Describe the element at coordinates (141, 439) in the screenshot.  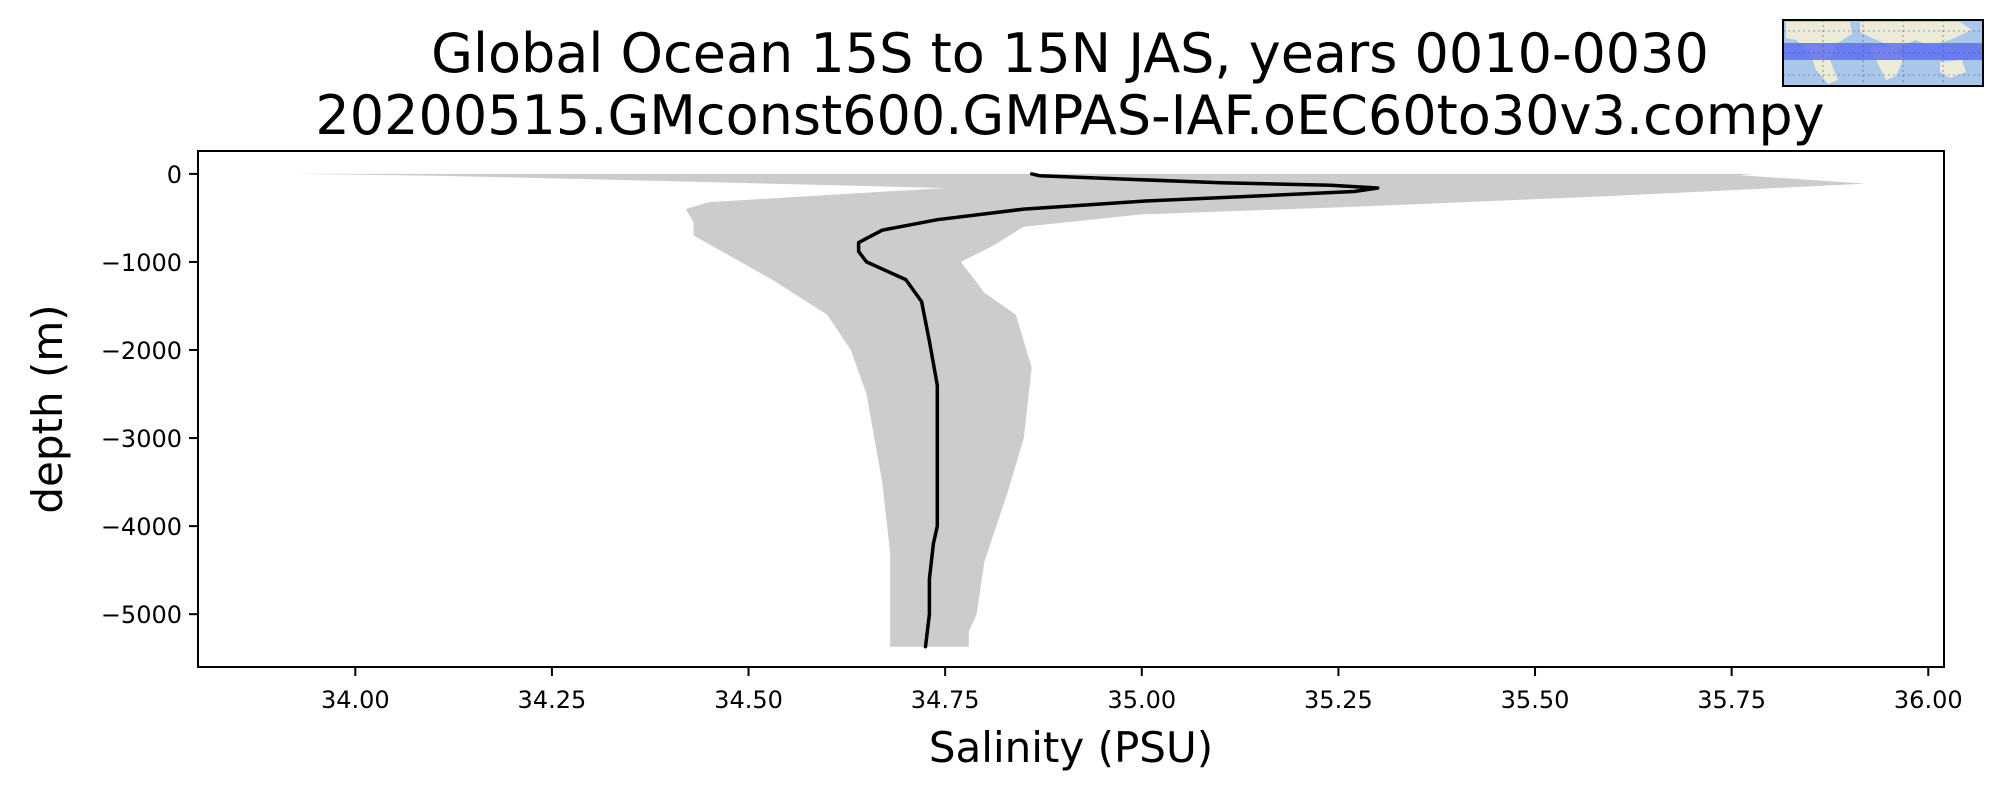
I see `y-tick-label: −3000` at that location.